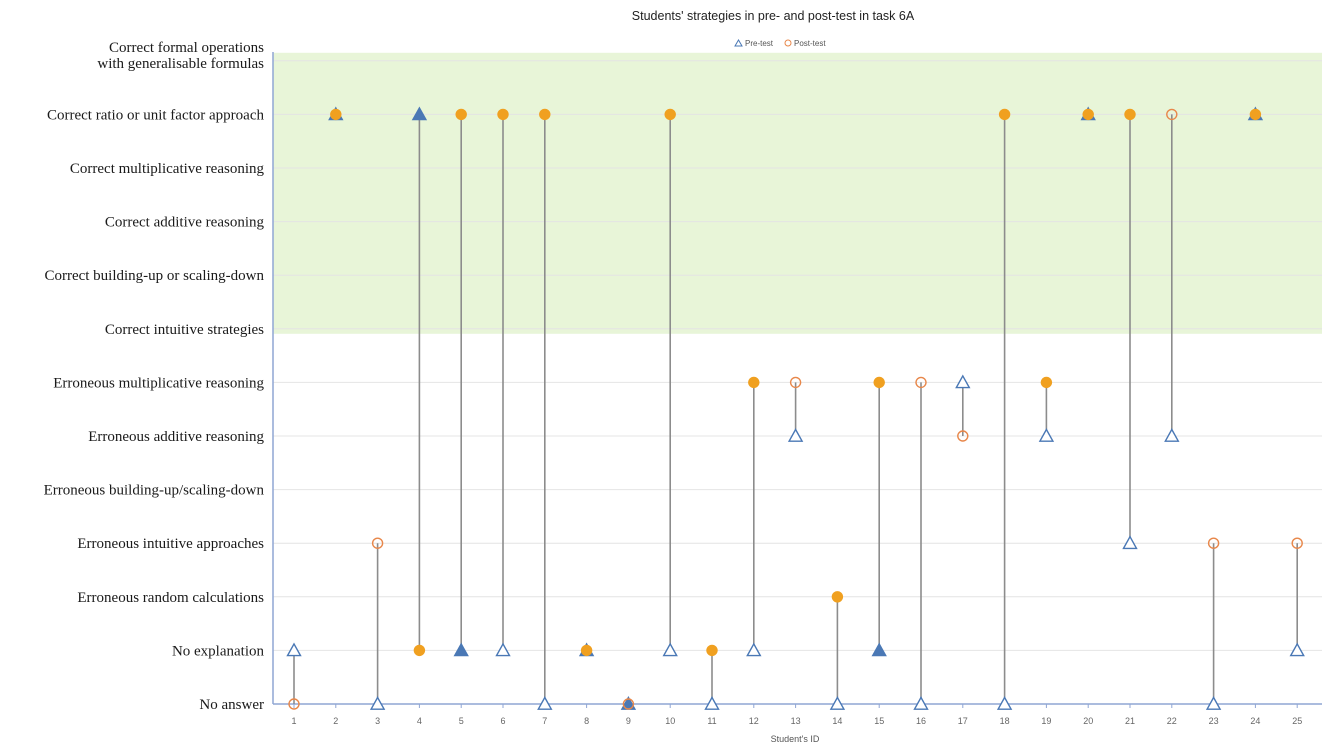  Describe the element at coordinates (711, 721) in the screenshot. I see `x-tick-label: 11` at that location.